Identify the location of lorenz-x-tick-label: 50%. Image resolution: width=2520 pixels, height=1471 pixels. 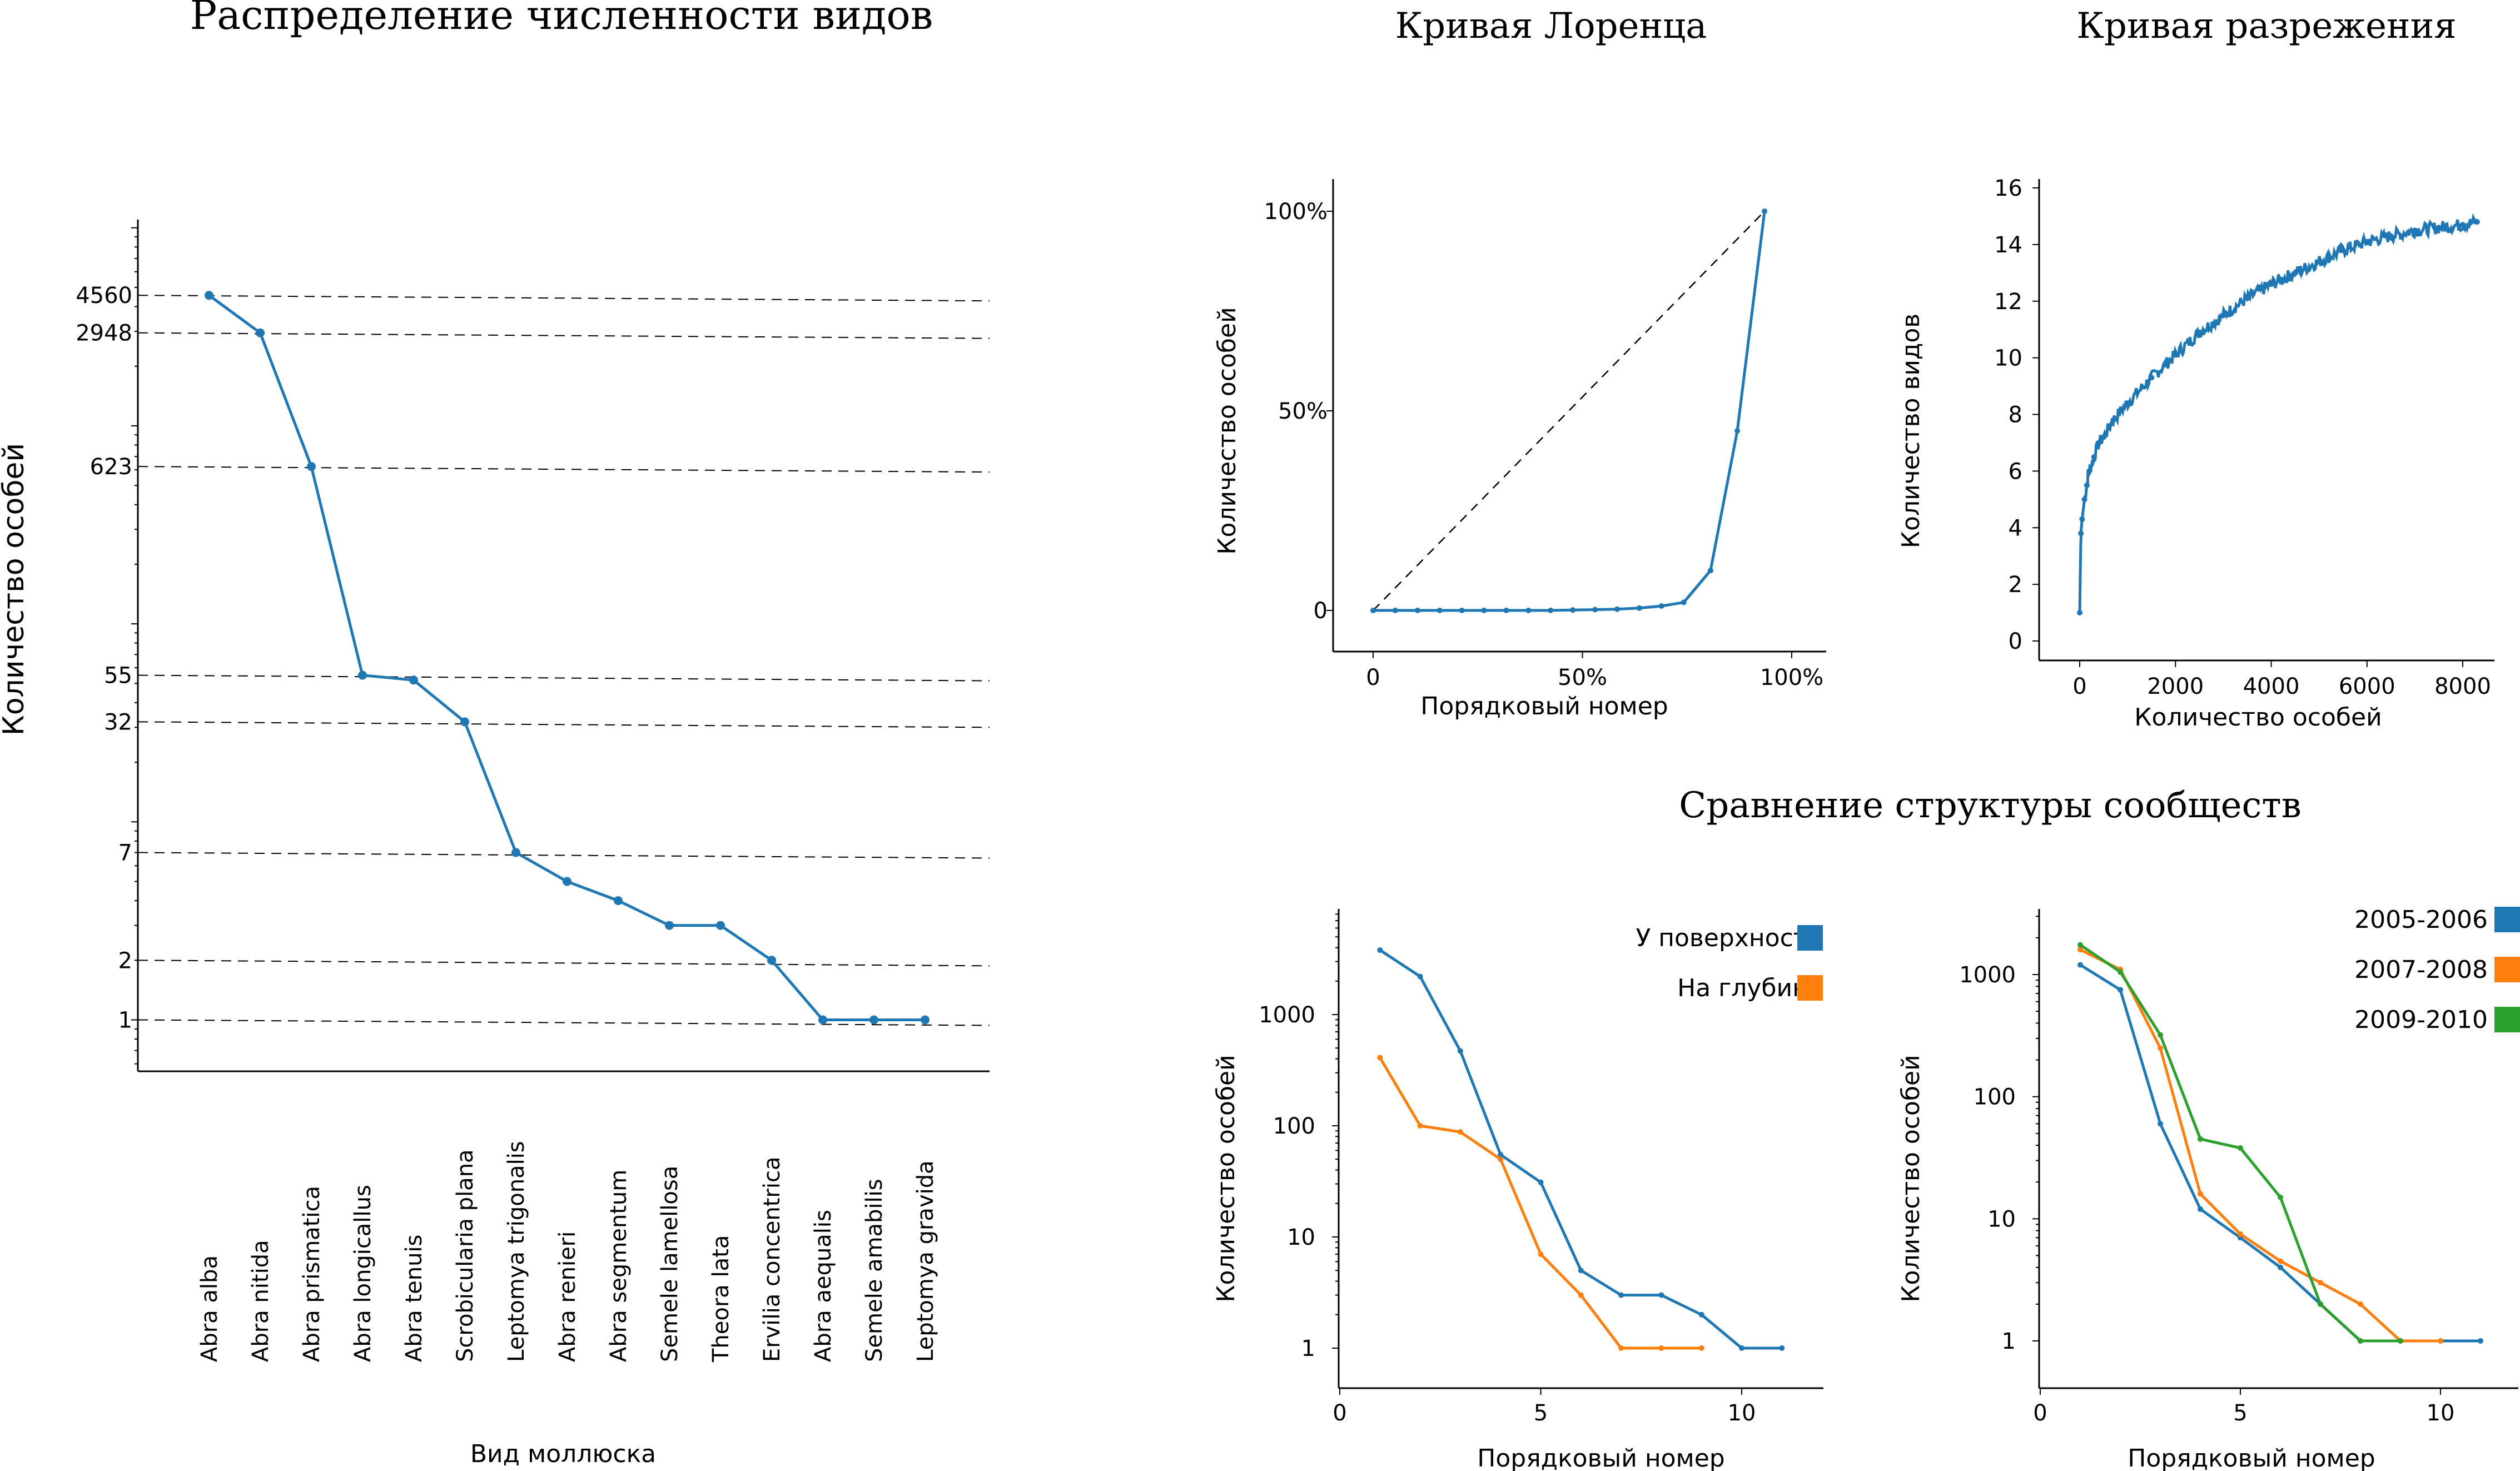
(1582, 677).